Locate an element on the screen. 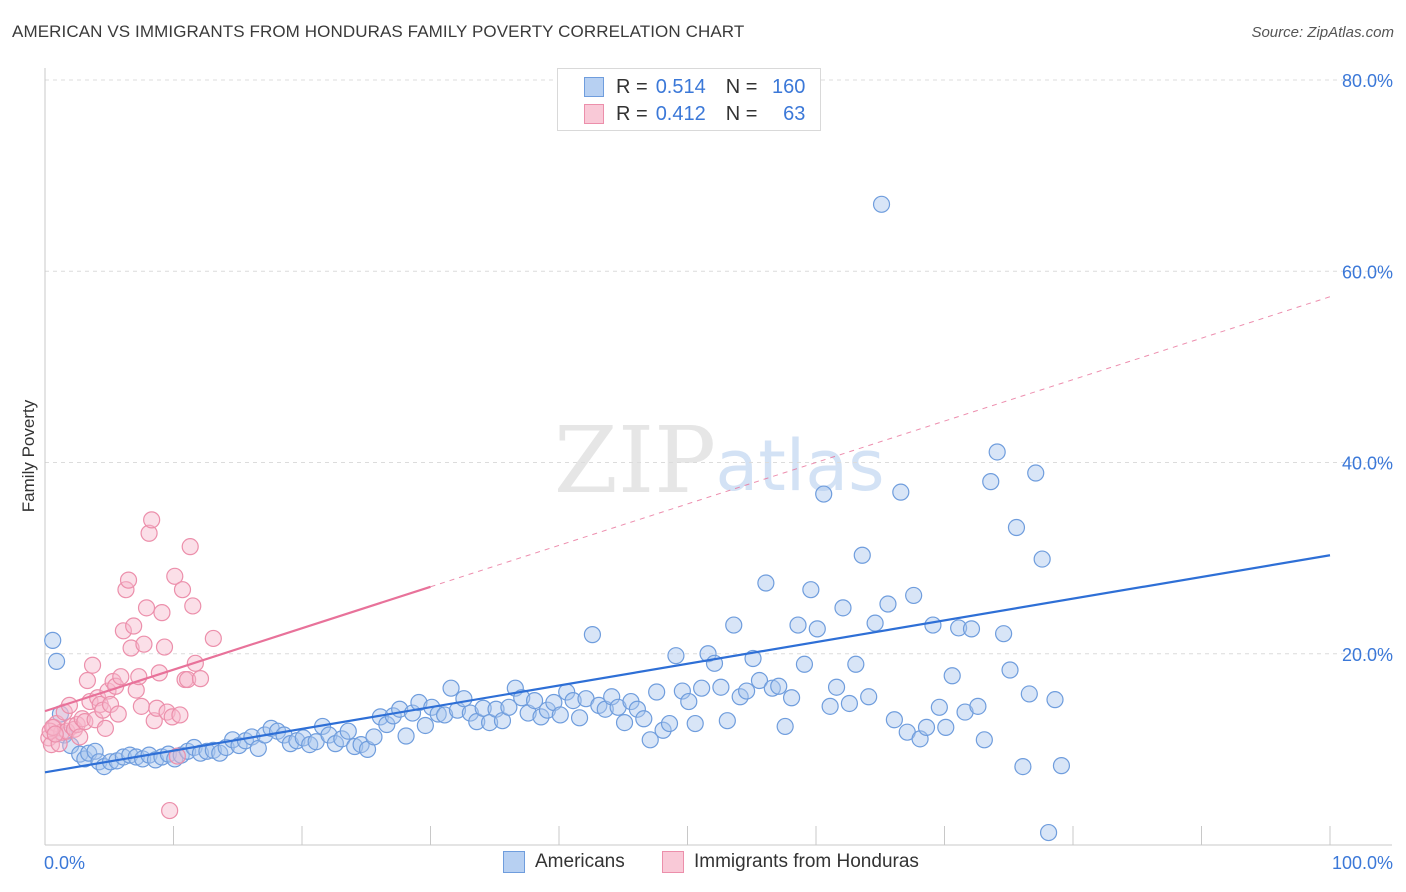 Image resolution: width=1406 pixels, height=892 pixels. legend-row-honduras: R = 0.412 N = 63 is located at coordinates (694, 114).